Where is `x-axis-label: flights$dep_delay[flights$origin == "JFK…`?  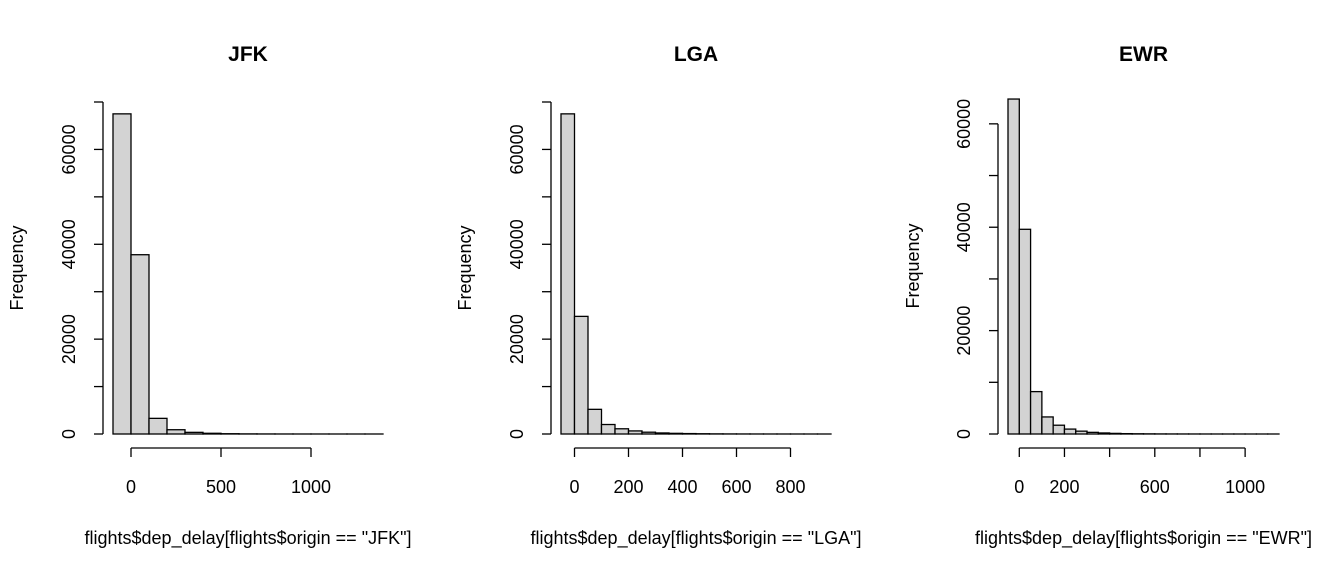 x-axis-label: flights$dep_delay[flights$origin == "JFK… is located at coordinates (248, 538).